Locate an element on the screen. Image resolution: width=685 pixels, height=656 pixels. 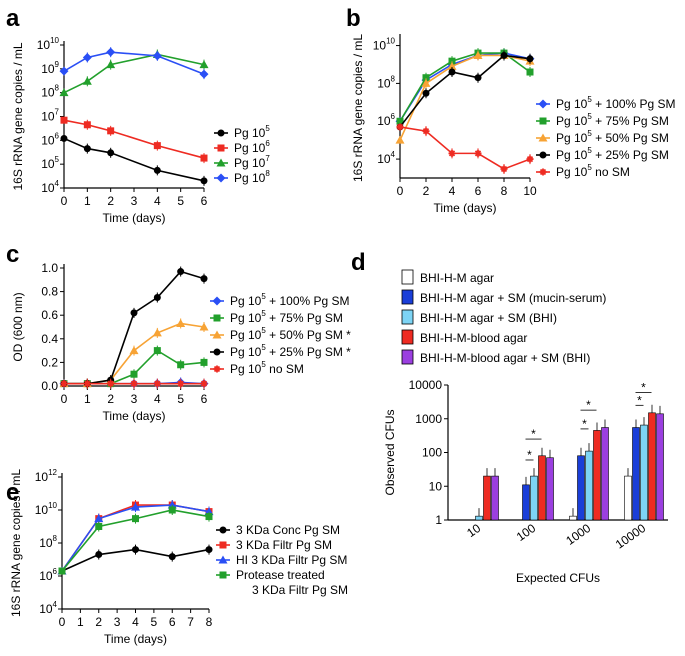
x-tick-label-d-3: 10000 is located at coordinates (631, 536).